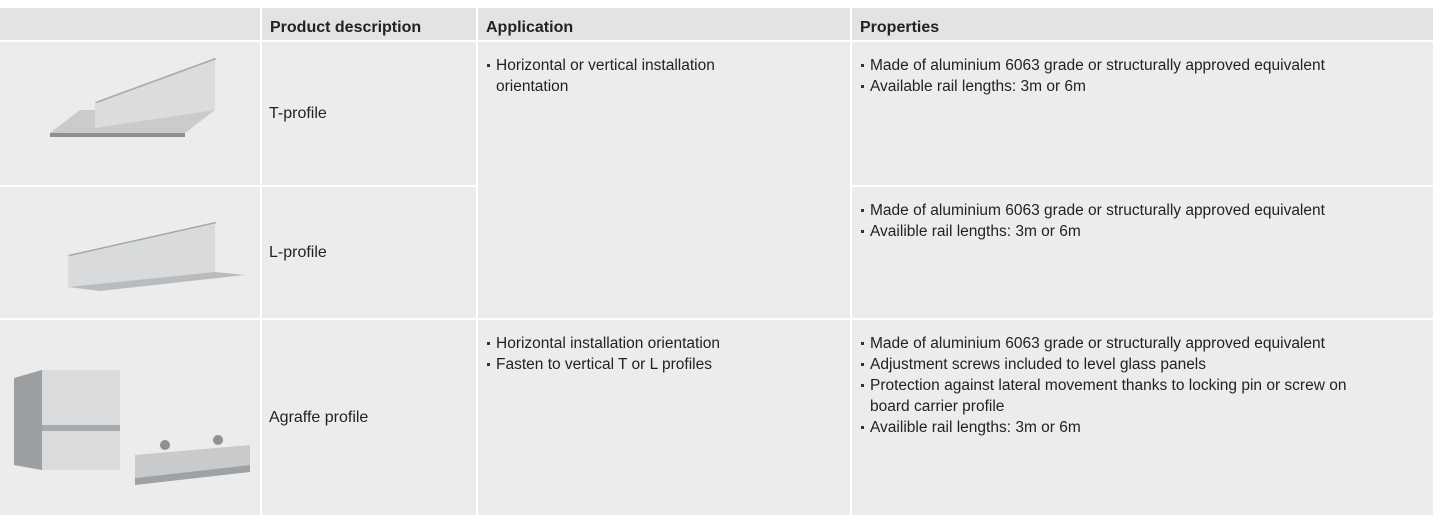 Image resolution: width=1433 pixels, height=521 pixels. I want to click on l-profile-image, so click(156, 256).